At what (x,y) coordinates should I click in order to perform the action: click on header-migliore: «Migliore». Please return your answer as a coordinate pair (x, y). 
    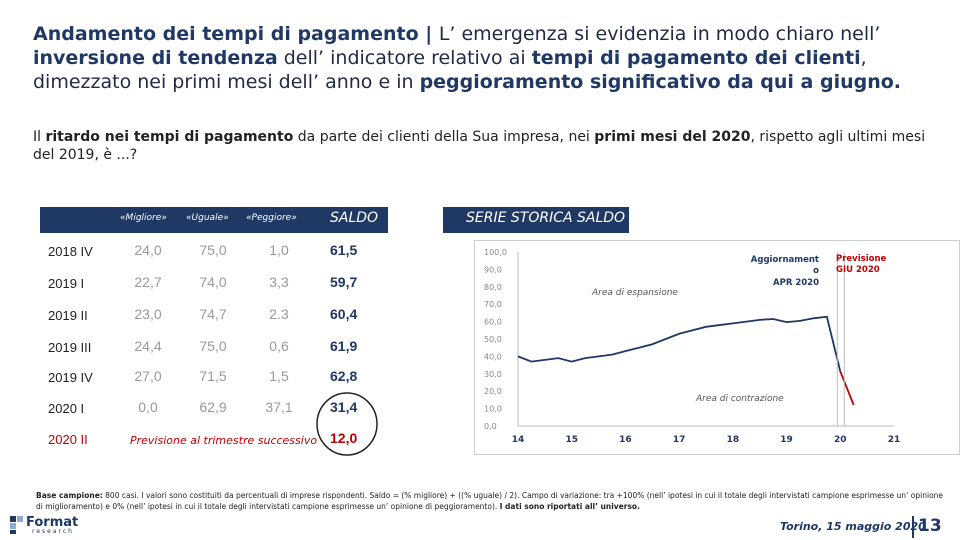
    Looking at the image, I should click on (143, 218).